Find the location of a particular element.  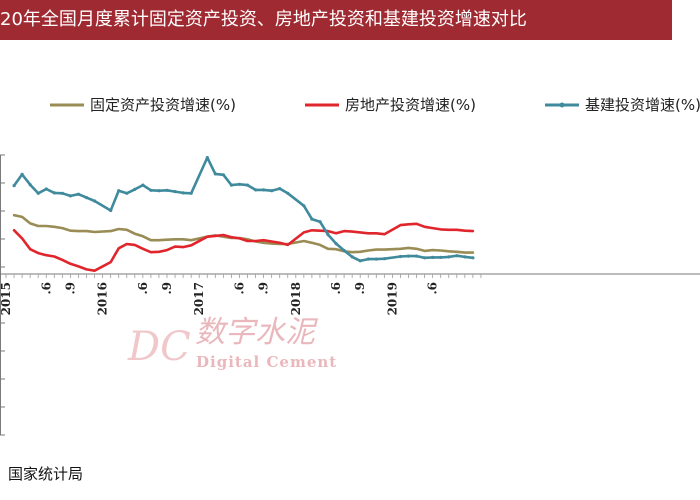

x-tick-labels: 2015 .6 .9 2016 .6 .9 2017 .6 .9 2018 .6 .9 2019 .6 is located at coordinates (220, 298).